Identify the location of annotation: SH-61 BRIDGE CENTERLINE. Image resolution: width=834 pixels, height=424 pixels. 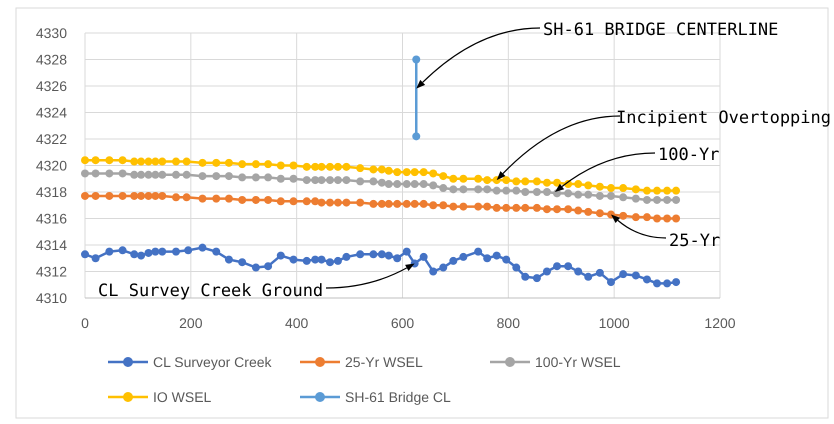
(660, 30).